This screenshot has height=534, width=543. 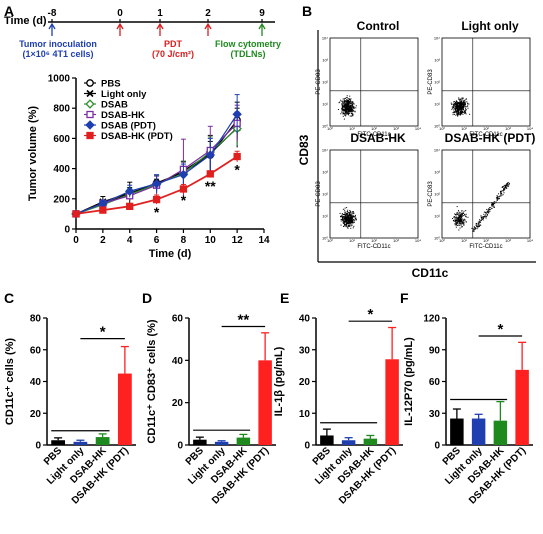 I want to click on flow-axis-x: FITC-CD11c, so click(x=485, y=135).